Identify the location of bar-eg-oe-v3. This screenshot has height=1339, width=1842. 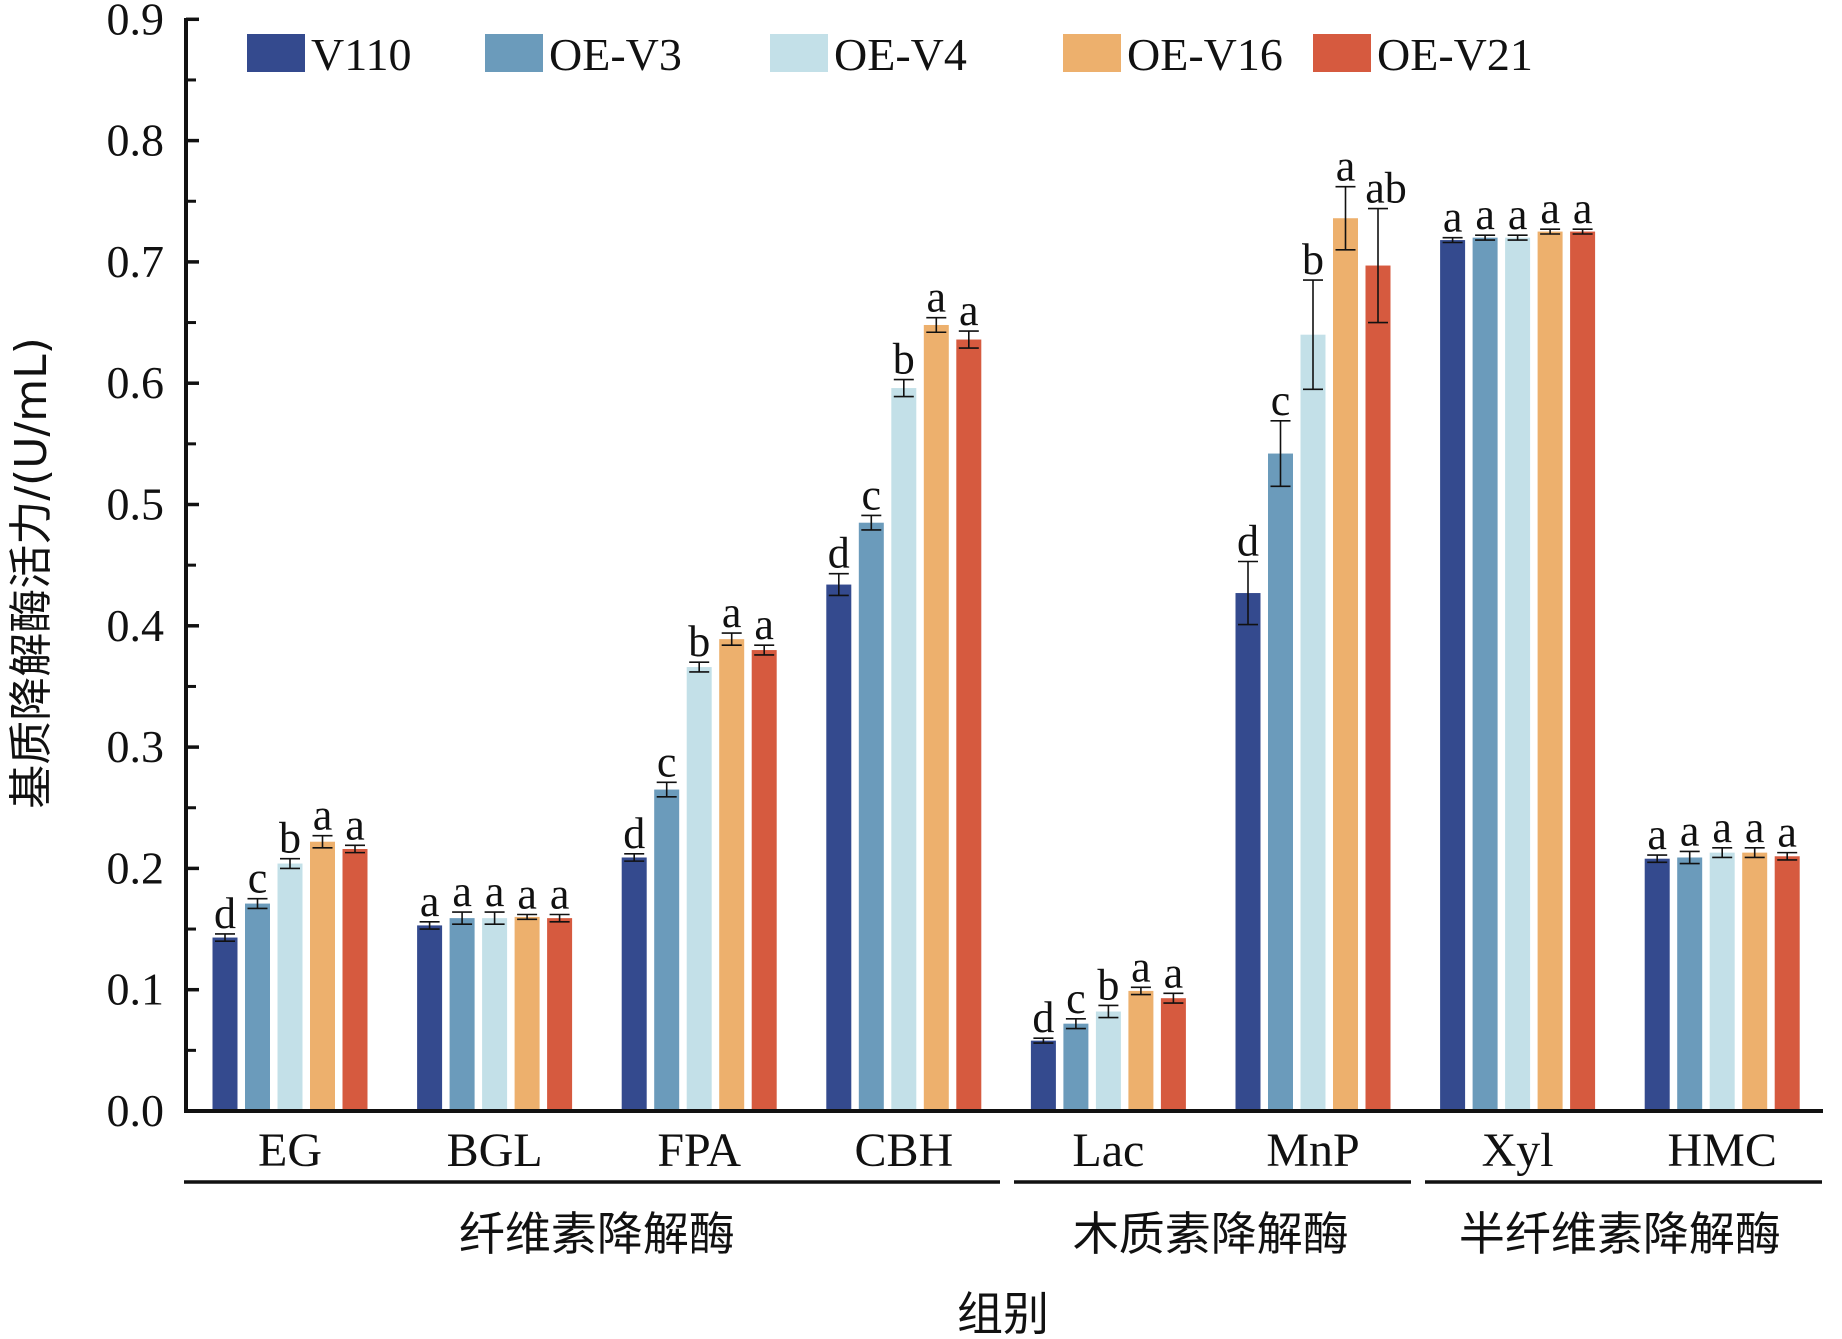
(257, 1007).